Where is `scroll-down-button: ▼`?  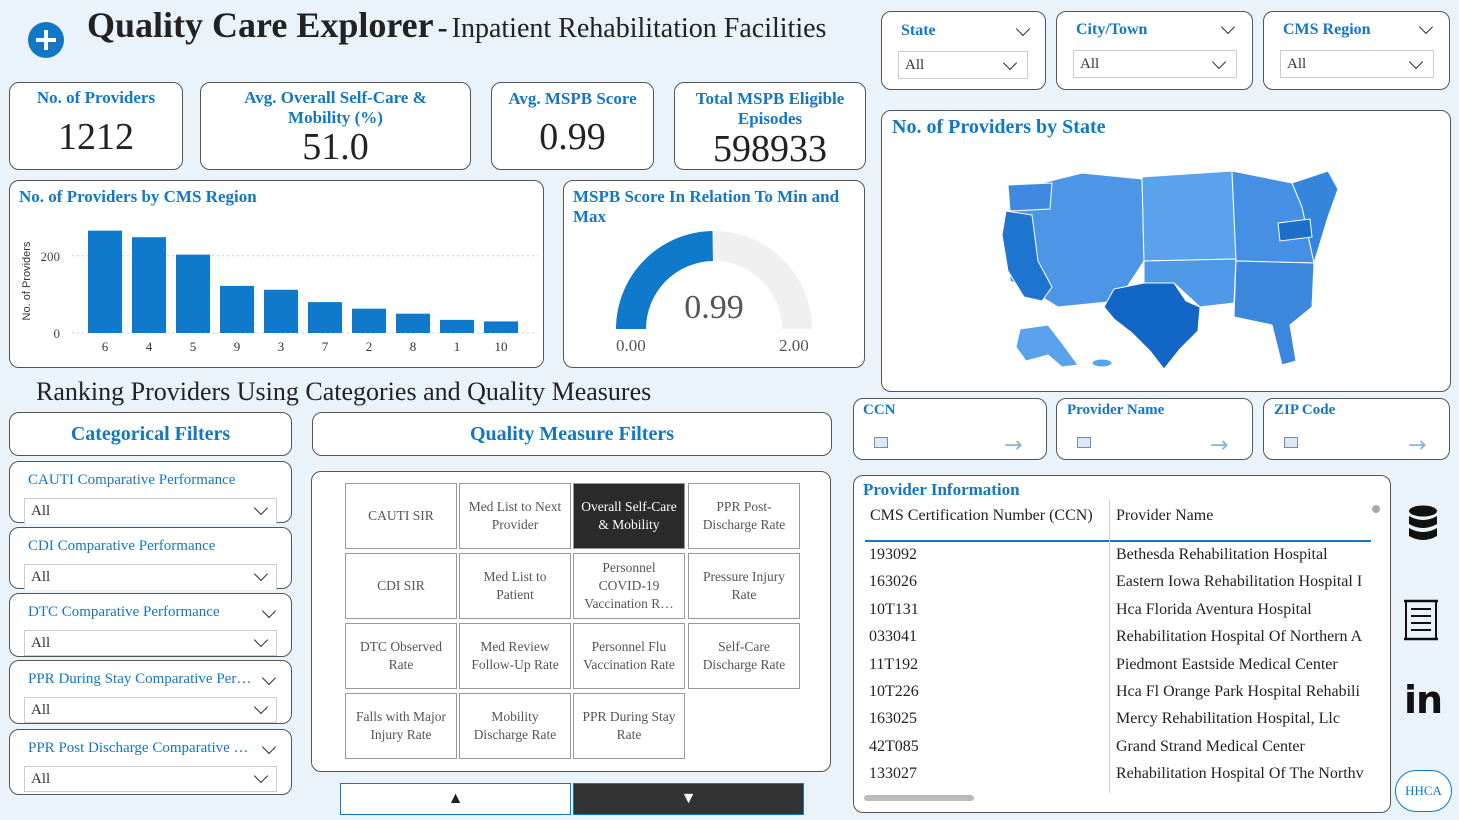 scroll-down-button: ▼ is located at coordinates (688, 799).